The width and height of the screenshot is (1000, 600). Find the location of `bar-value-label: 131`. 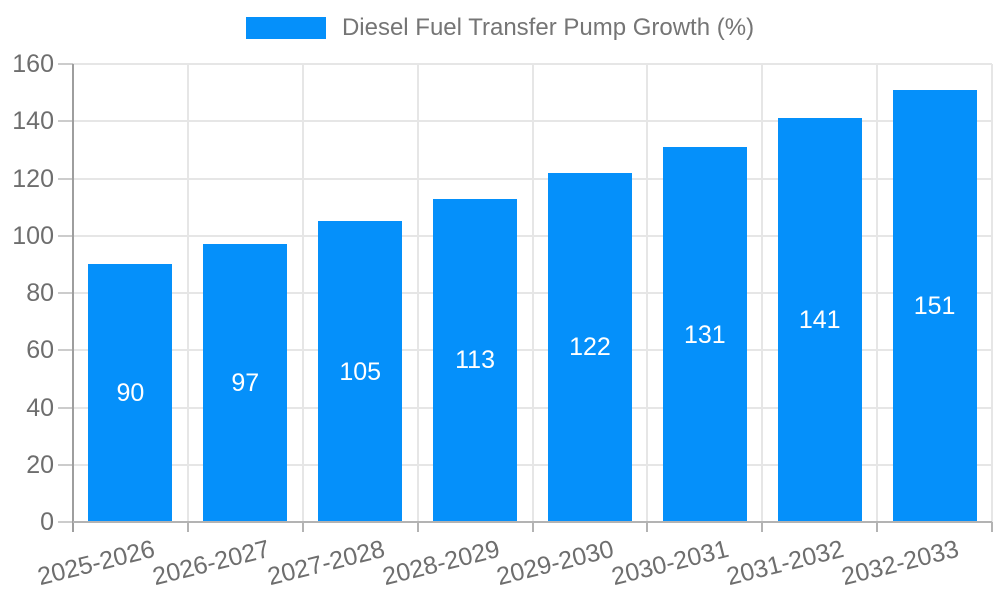

bar-value-label: 131 is located at coordinates (704, 334).